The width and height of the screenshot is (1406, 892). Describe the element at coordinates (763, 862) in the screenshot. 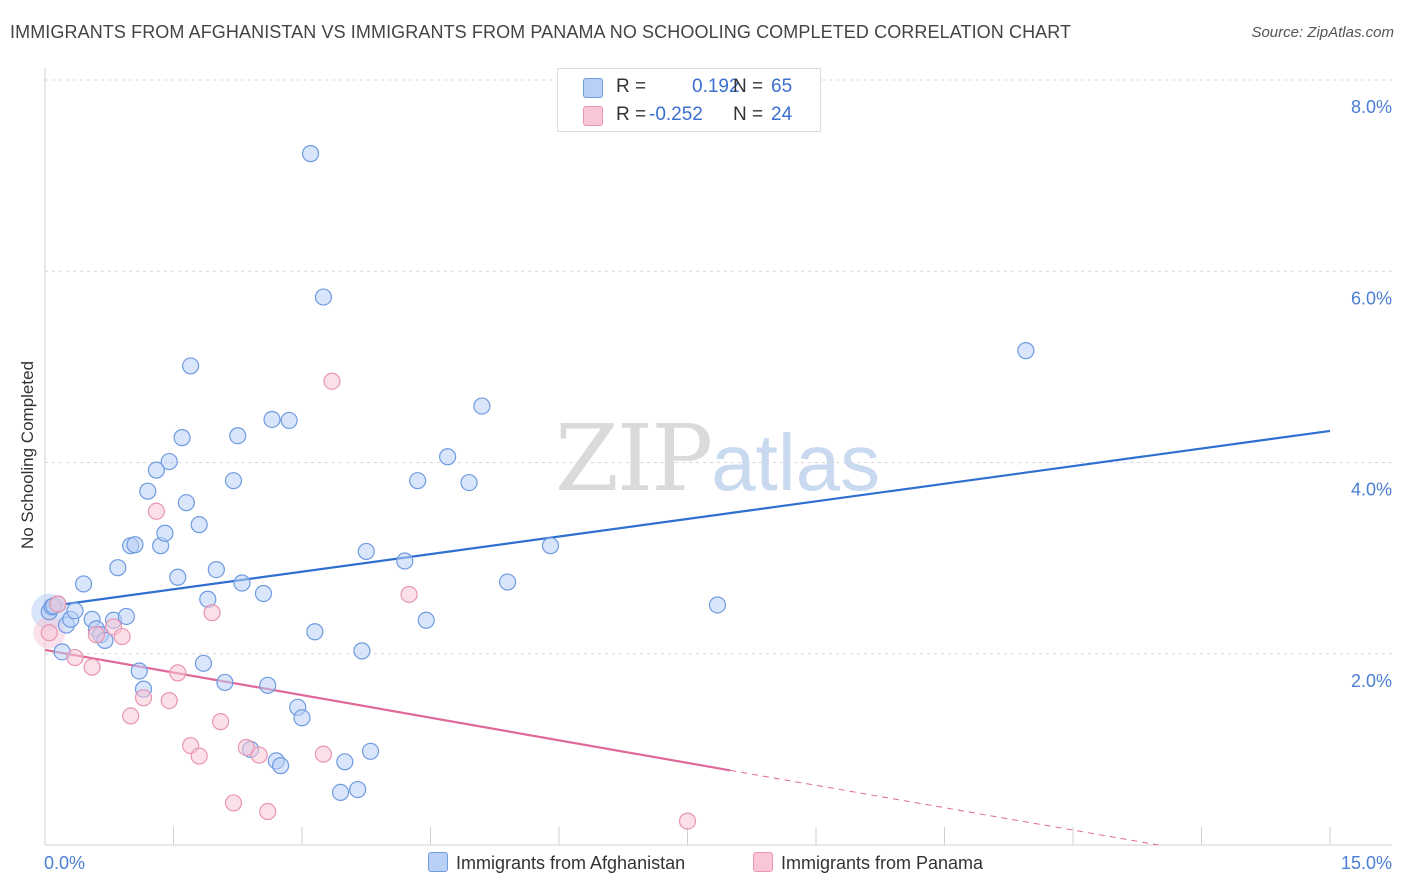

I see `panama-legend-icon` at that location.